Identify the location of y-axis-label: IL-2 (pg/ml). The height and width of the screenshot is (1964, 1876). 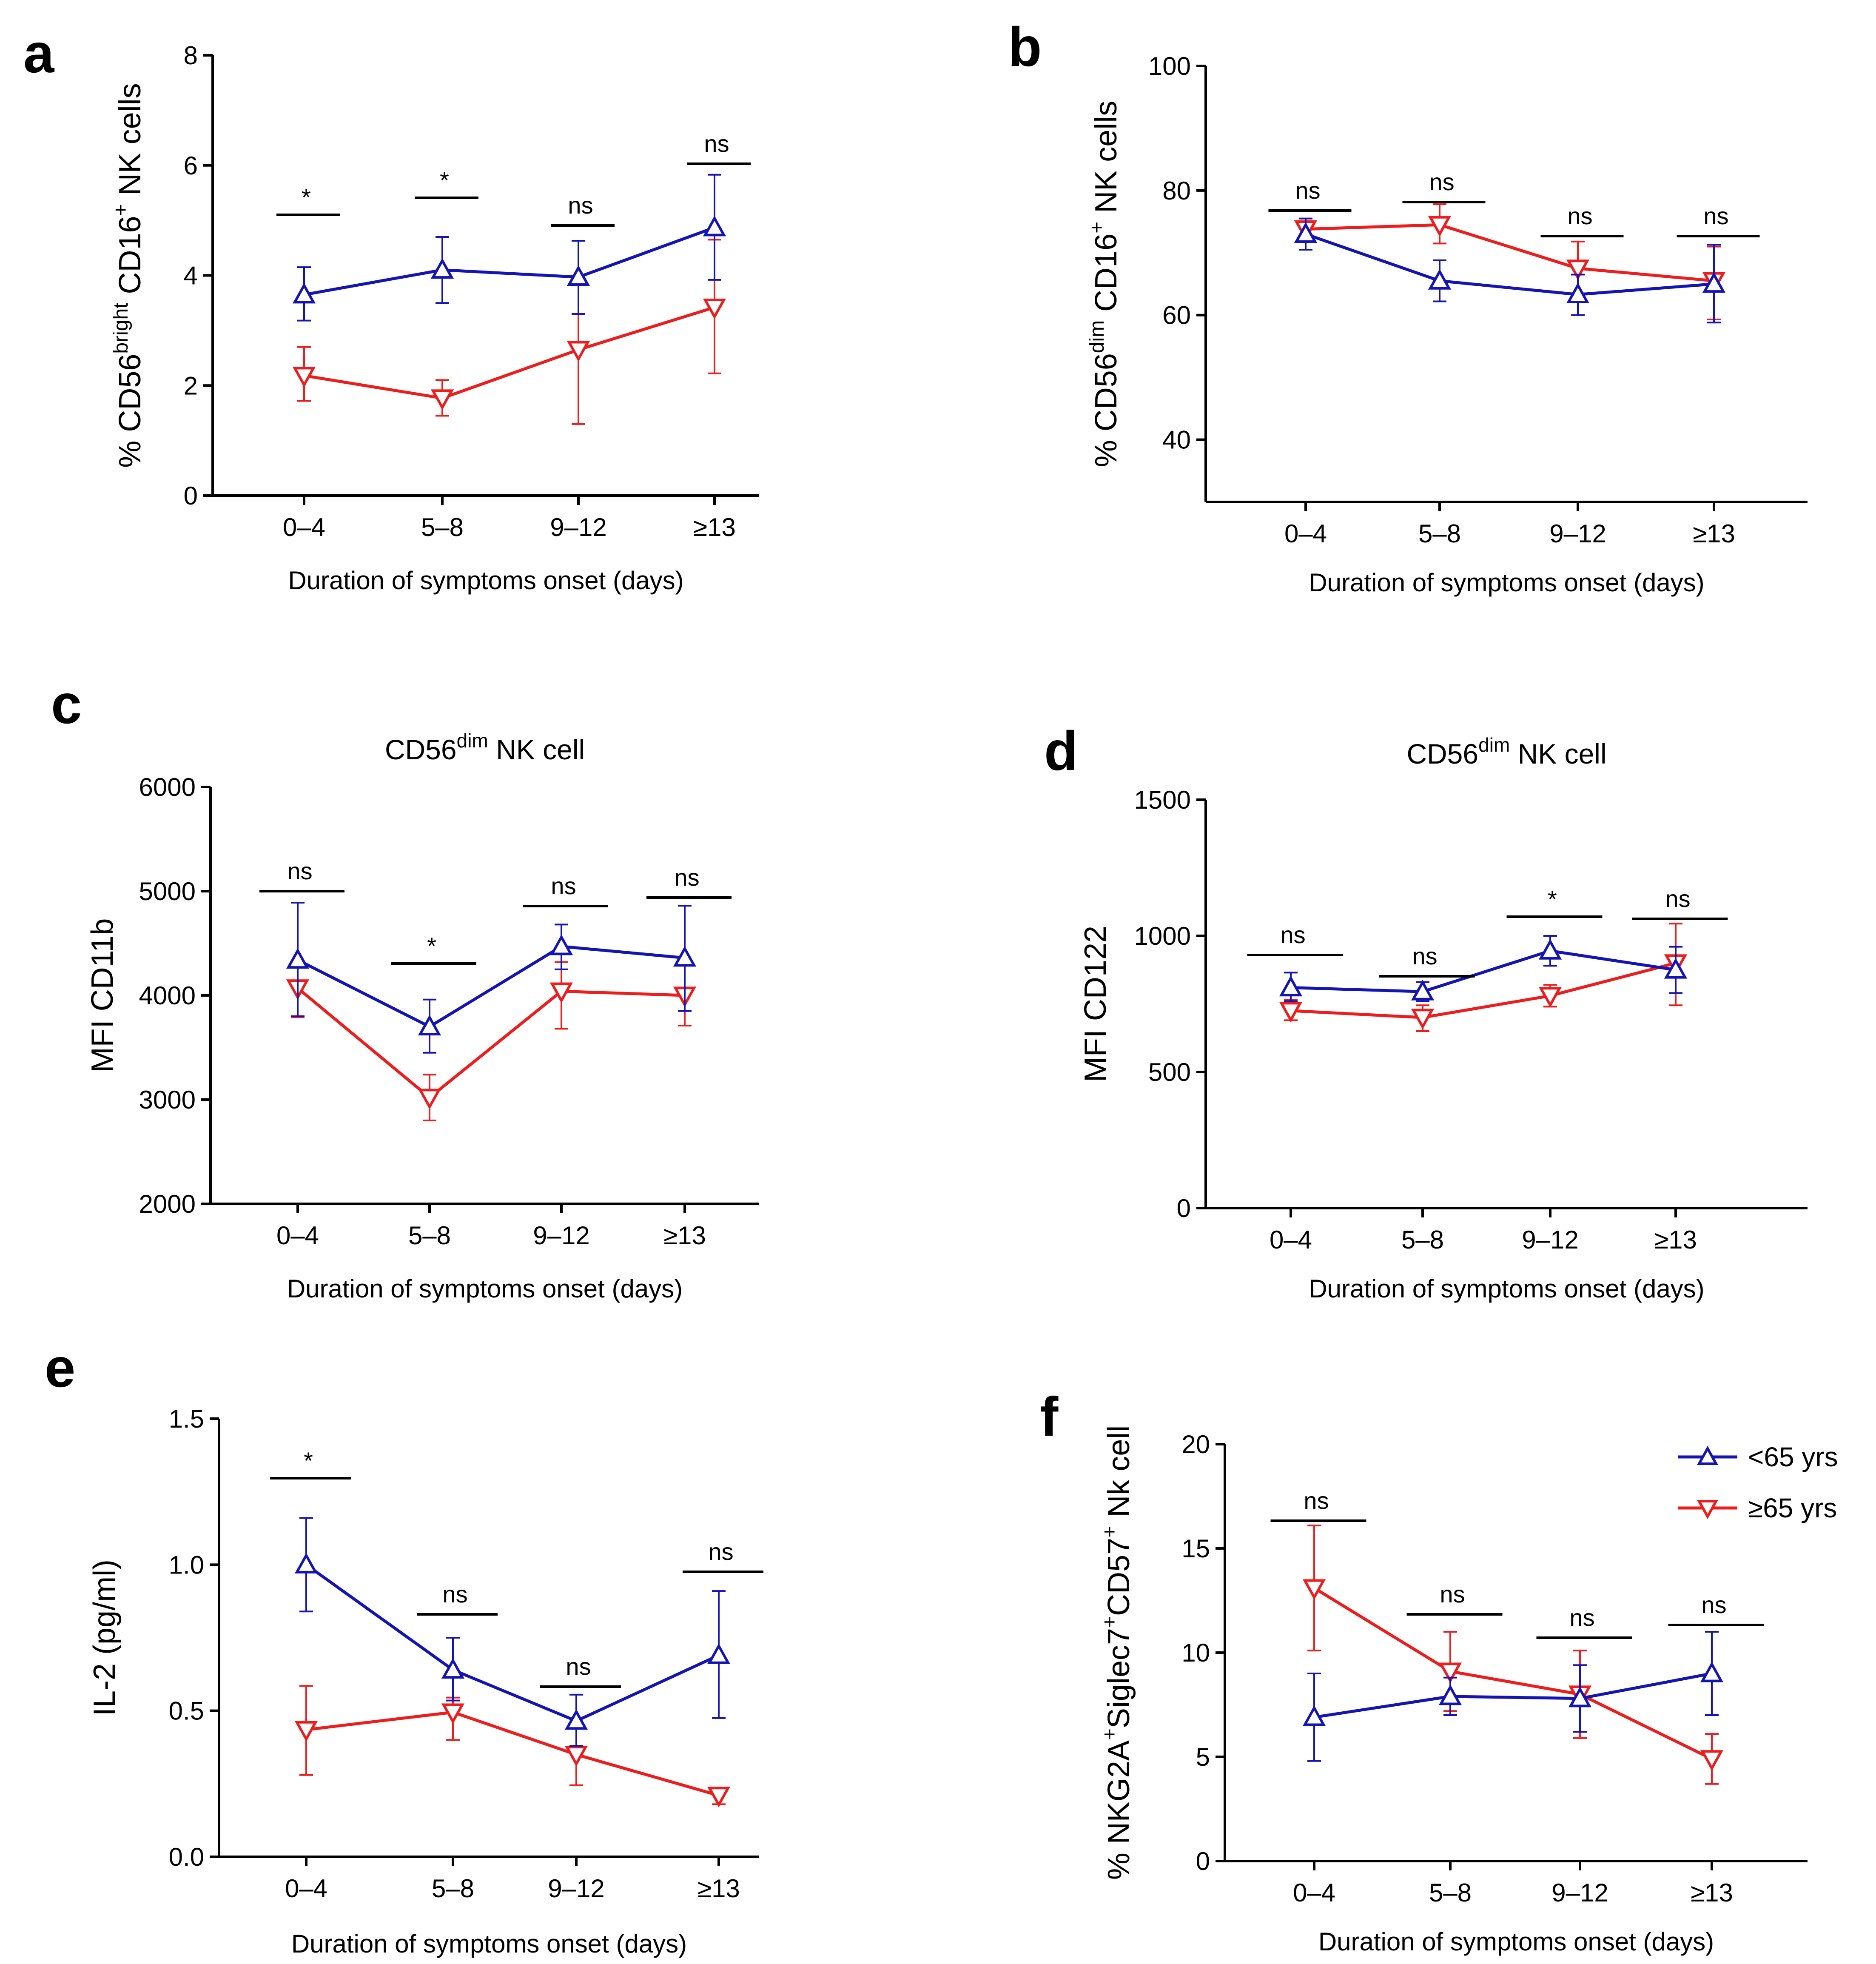
(105, 1637).